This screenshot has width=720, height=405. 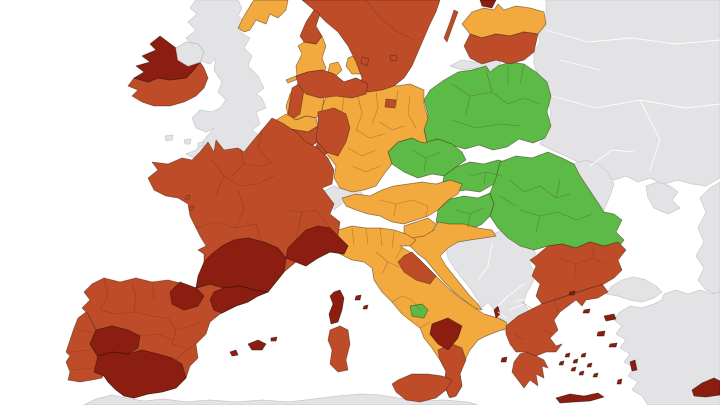 I want to click on internal-borders-bulgaria-greece, so click(x=560, y=293).